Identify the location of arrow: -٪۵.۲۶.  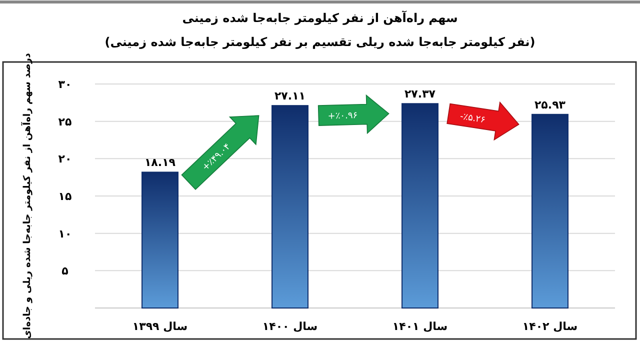
(483, 121).